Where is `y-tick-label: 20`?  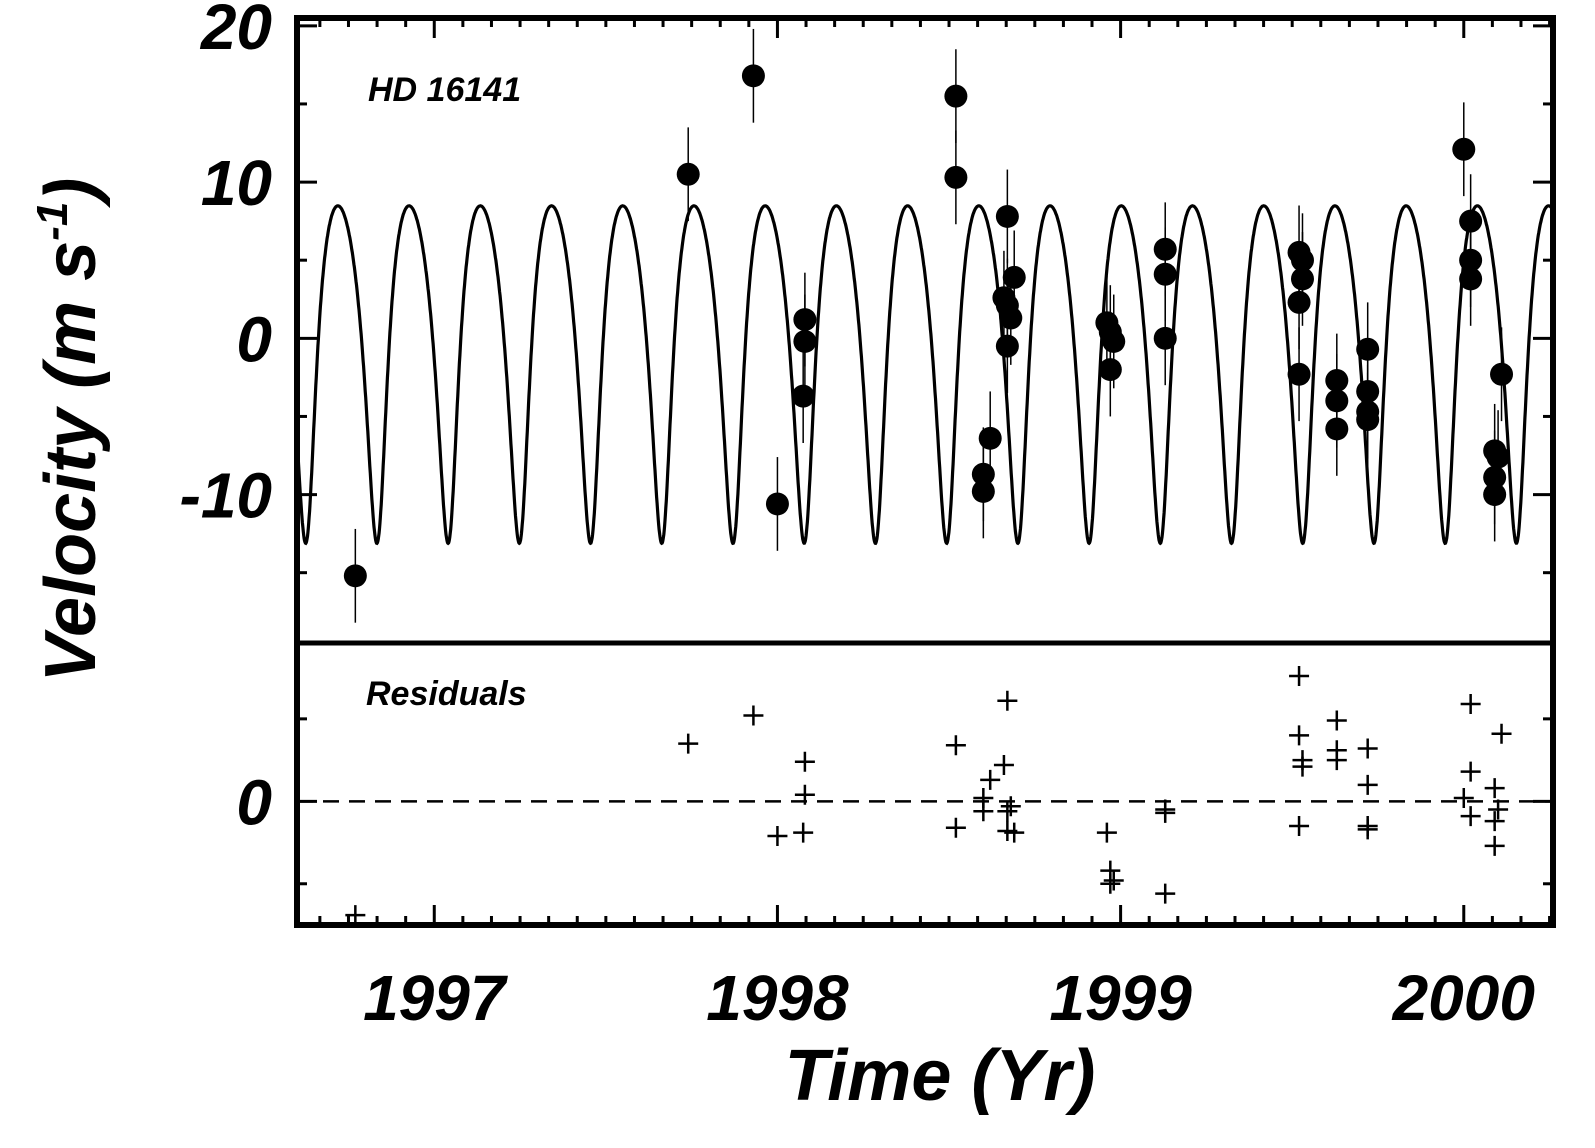 y-tick-label: 20 is located at coordinates (236, 31).